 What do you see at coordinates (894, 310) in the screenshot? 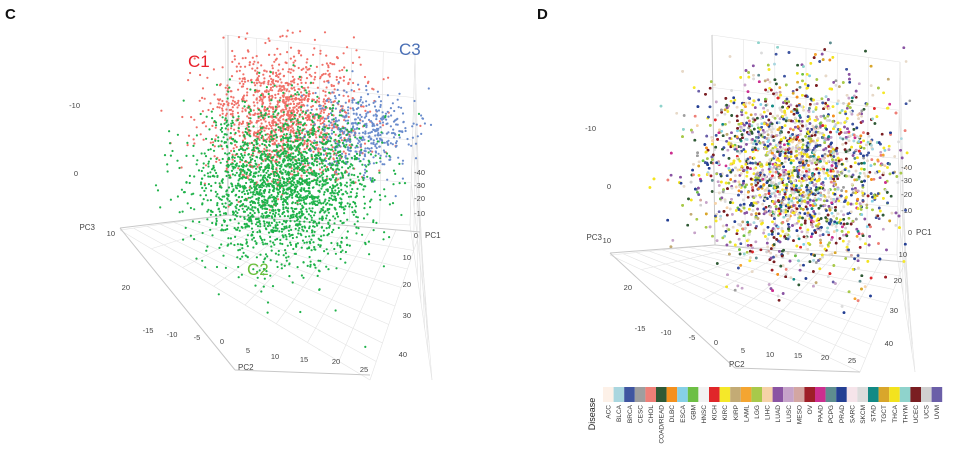
I see `d-x-tick: 30` at bounding box center [894, 310].